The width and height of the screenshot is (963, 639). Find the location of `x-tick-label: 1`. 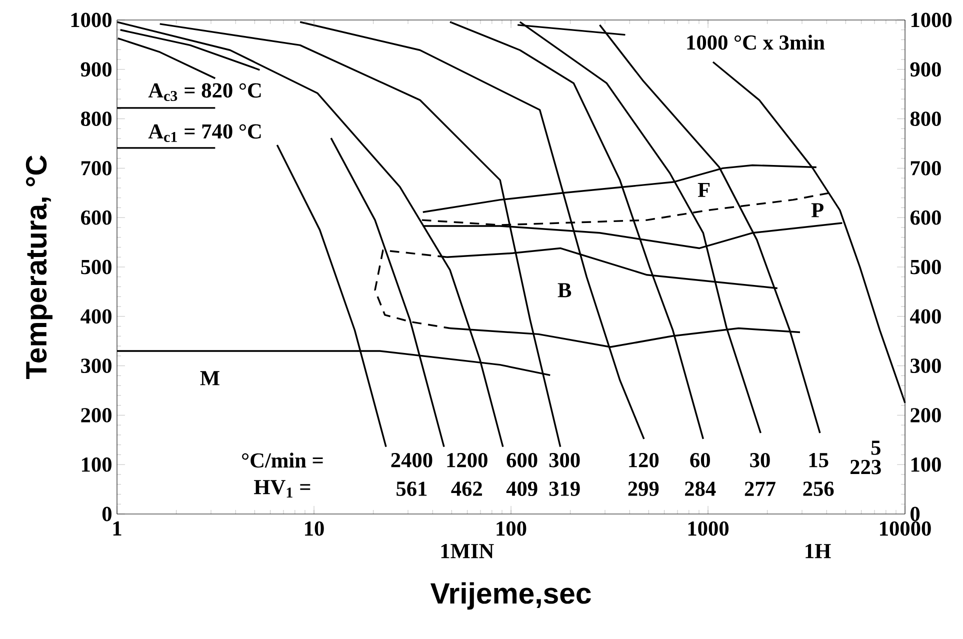

x-tick-label: 1 is located at coordinates (117, 528).